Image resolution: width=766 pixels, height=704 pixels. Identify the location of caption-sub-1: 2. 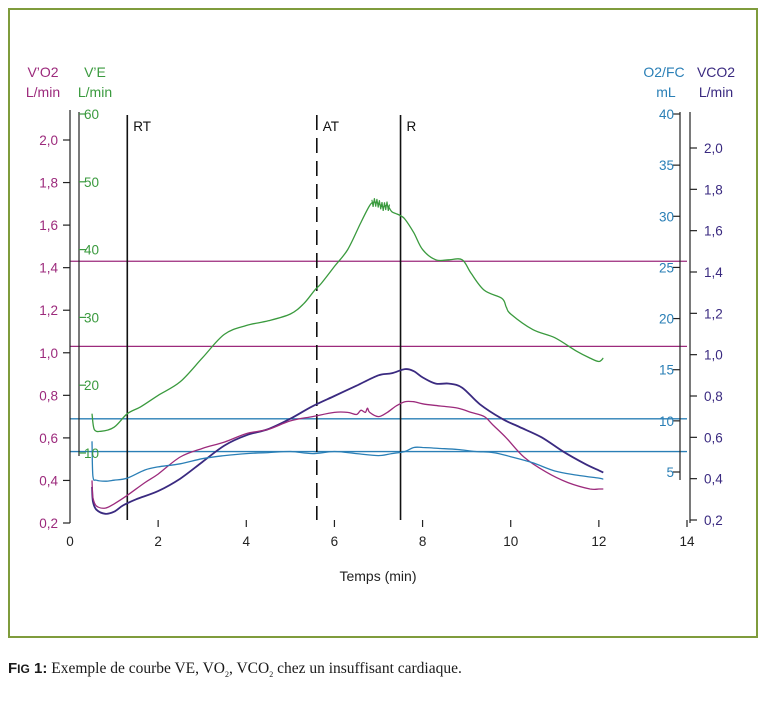
(227, 675).